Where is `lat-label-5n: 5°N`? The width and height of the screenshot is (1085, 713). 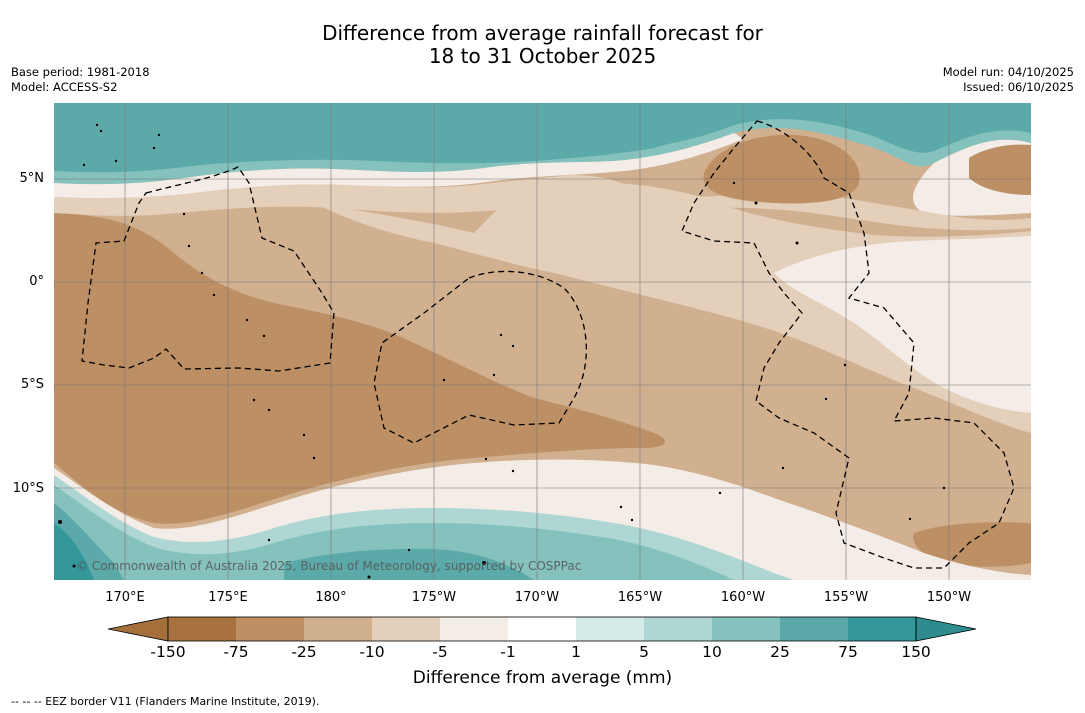
lat-label-5n: 5°N is located at coordinates (32, 178).